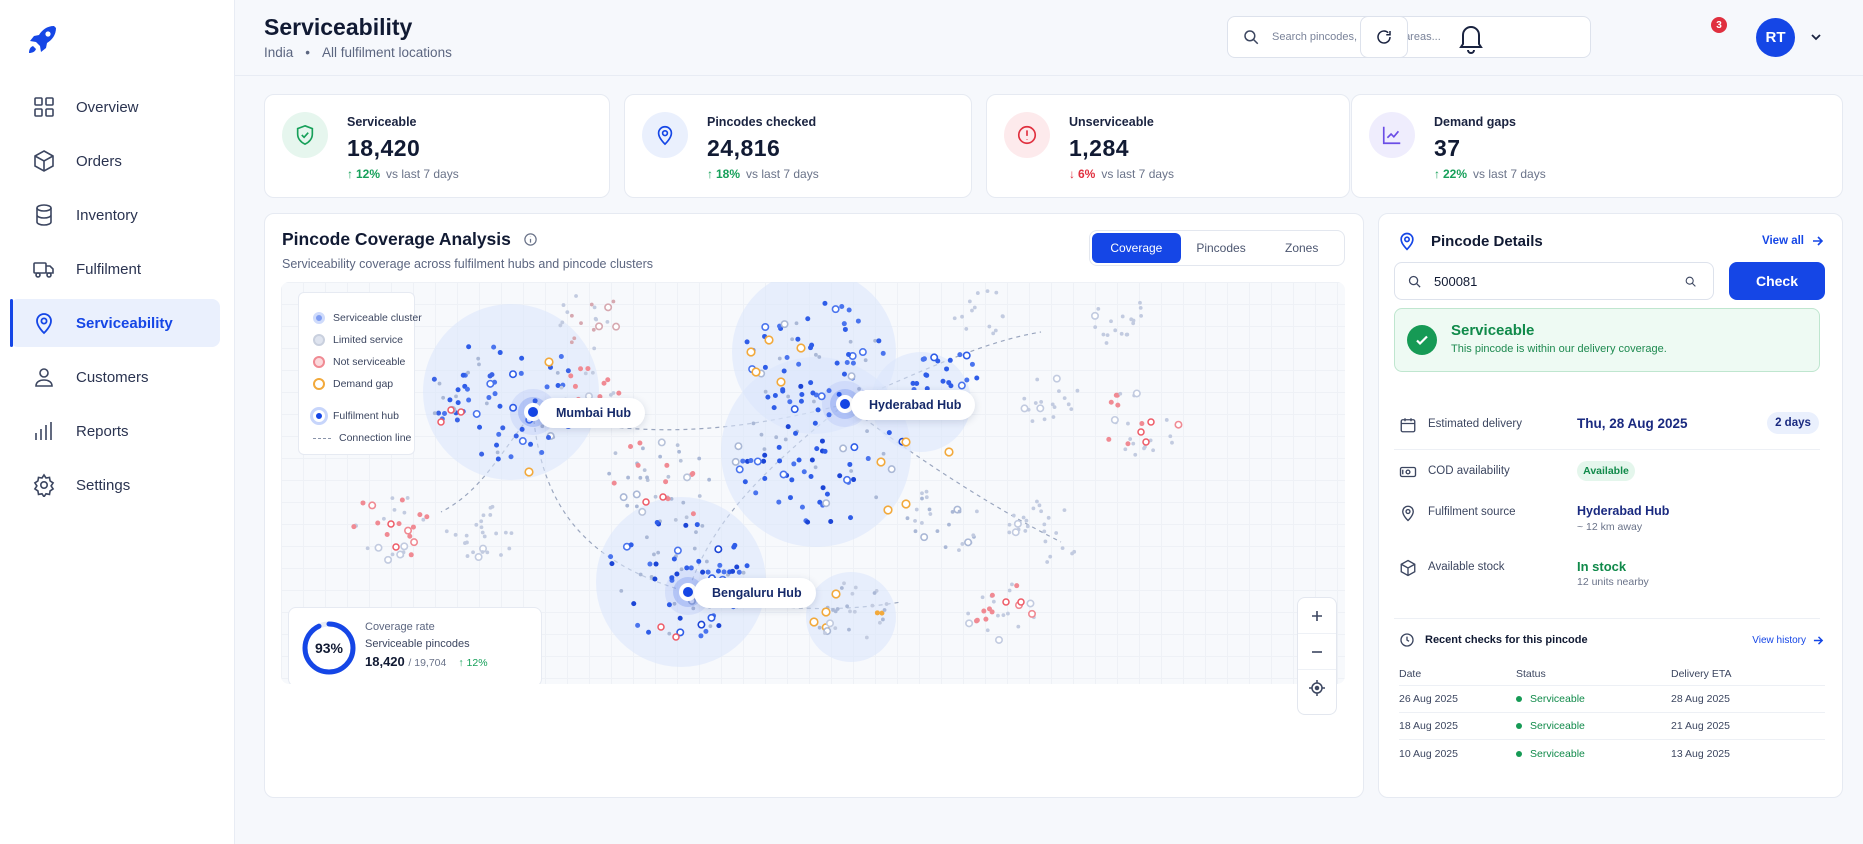 The height and width of the screenshot is (844, 1863). What do you see at coordinates (1612, 753) in the screenshot?
I see `table-row: 10 Aug 2025 Serviceable 13 Aug 2025` at bounding box center [1612, 753].